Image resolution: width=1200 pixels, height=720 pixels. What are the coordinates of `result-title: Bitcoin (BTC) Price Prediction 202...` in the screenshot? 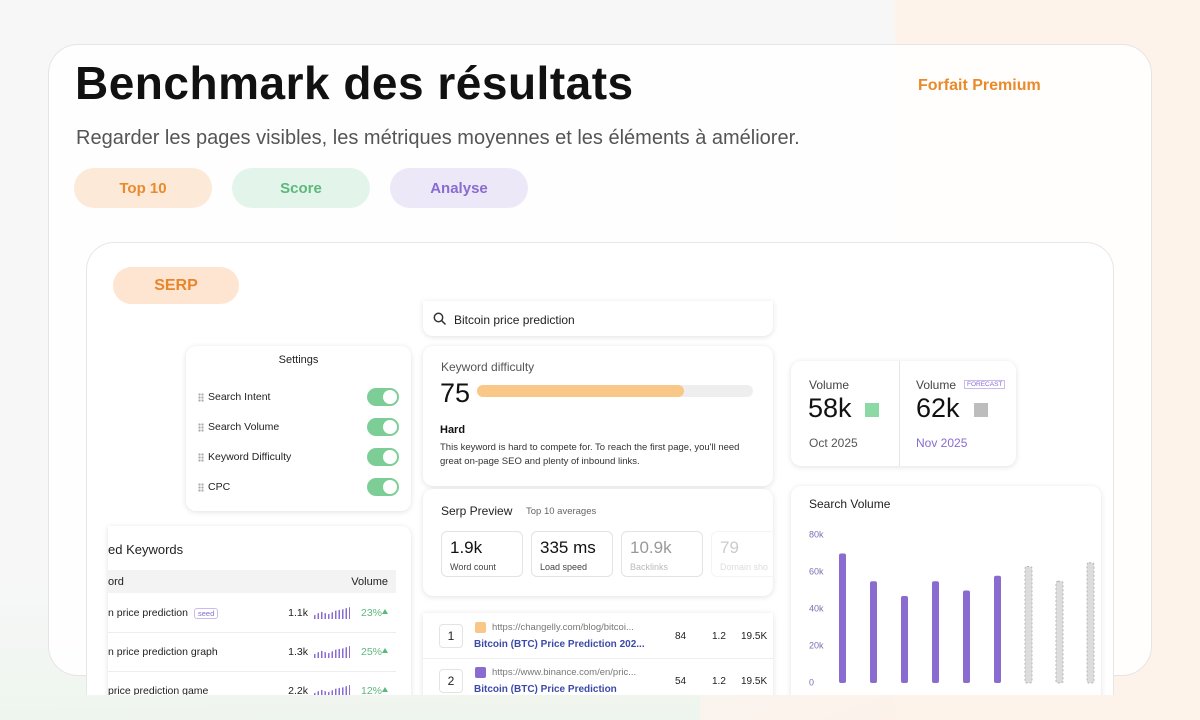 It's located at (559, 644).